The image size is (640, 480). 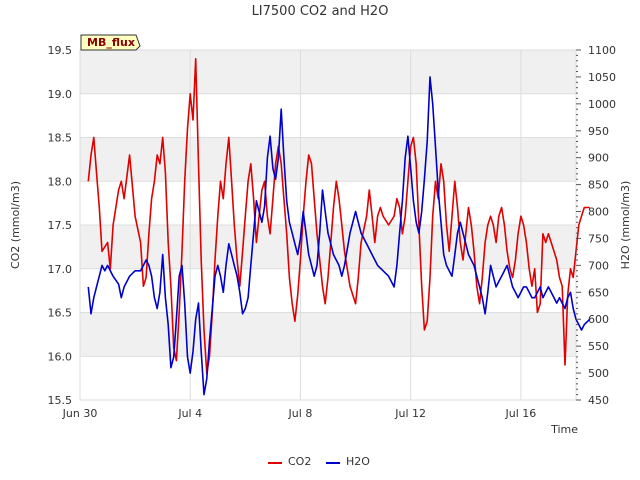 I want to click on x-tick-label: Jul 12, so click(x=410, y=413).